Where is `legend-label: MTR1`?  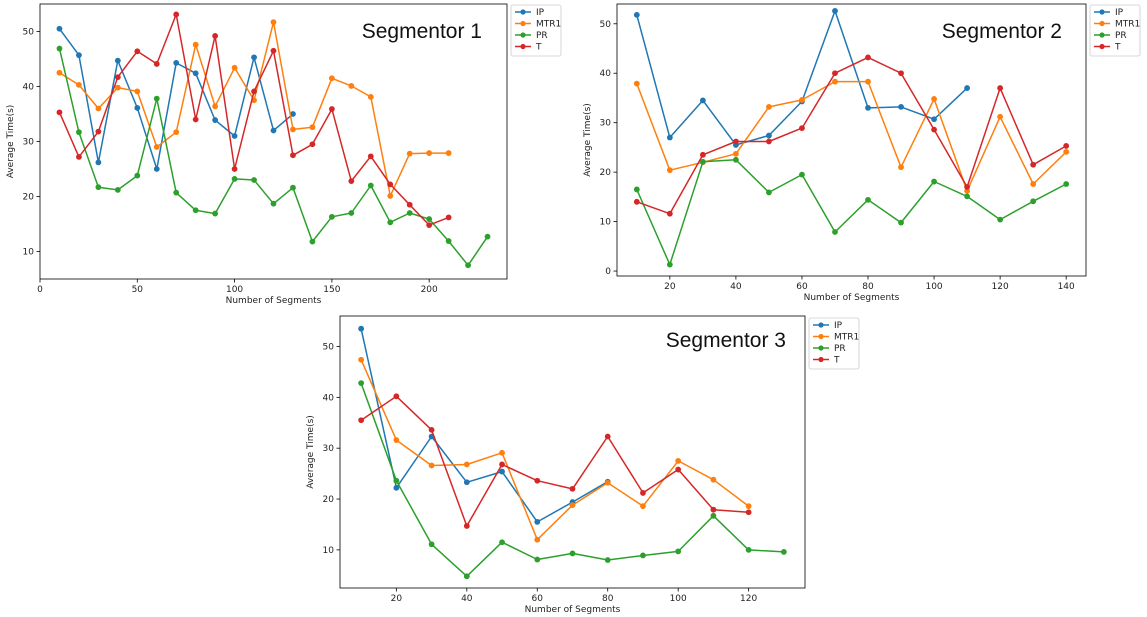 legend-label: MTR1 is located at coordinates (1127, 25).